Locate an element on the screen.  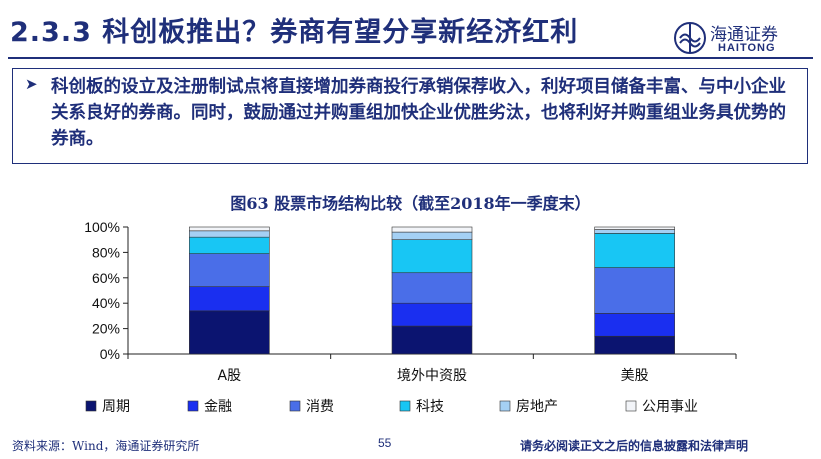
source-note: 资料来源：Wind，海通证券研究所 is located at coordinates (106, 446).